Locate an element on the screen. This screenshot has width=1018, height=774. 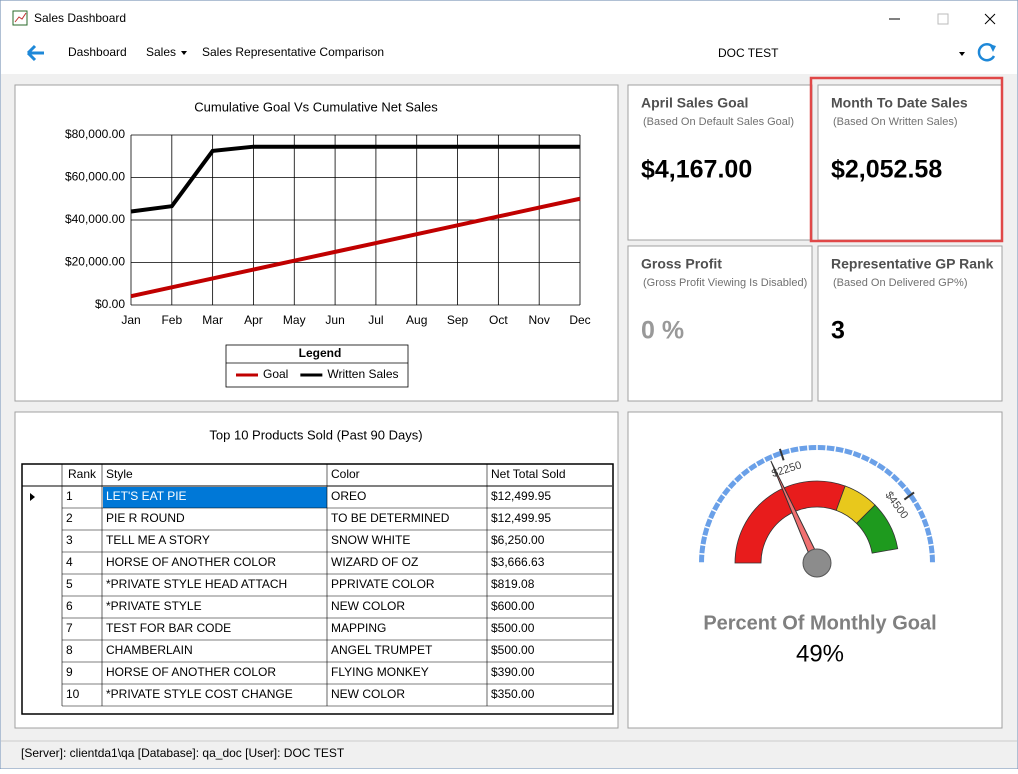
chart-title: Cumulative Goal Vs Cumulative Net Sales is located at coordinates (316, 106).